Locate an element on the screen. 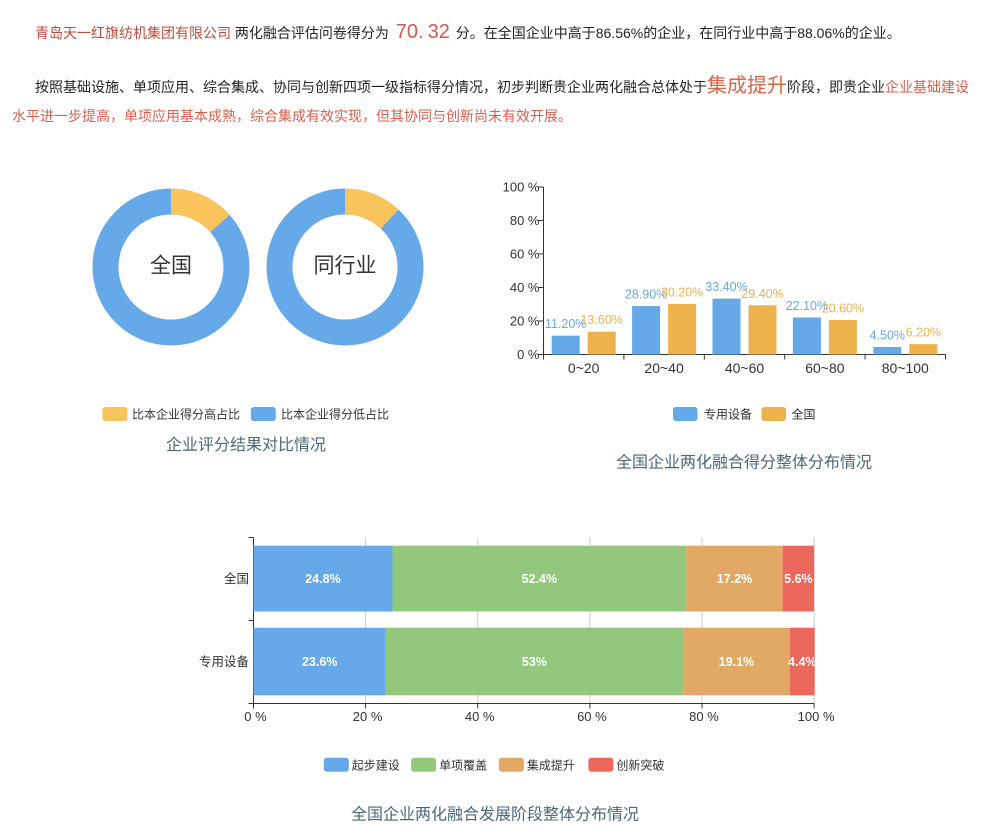 The width and height of the screenshot is (995, 829). svg-text: 33.40% is located at coordinates (726, 287).